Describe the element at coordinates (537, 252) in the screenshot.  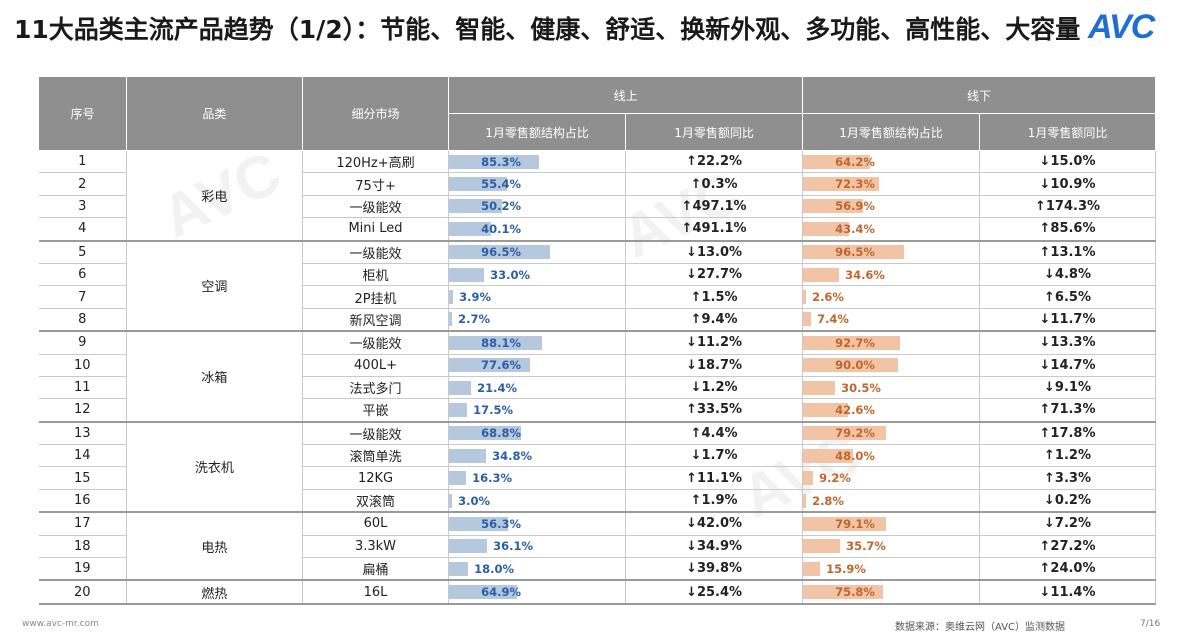
I see `online-share-cell: 96.5%` at that location.